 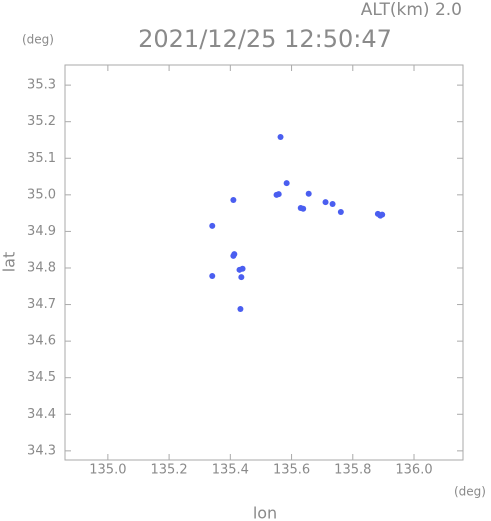 I want to click on x-tick-label: 136.0, so click(x=413, y=470).